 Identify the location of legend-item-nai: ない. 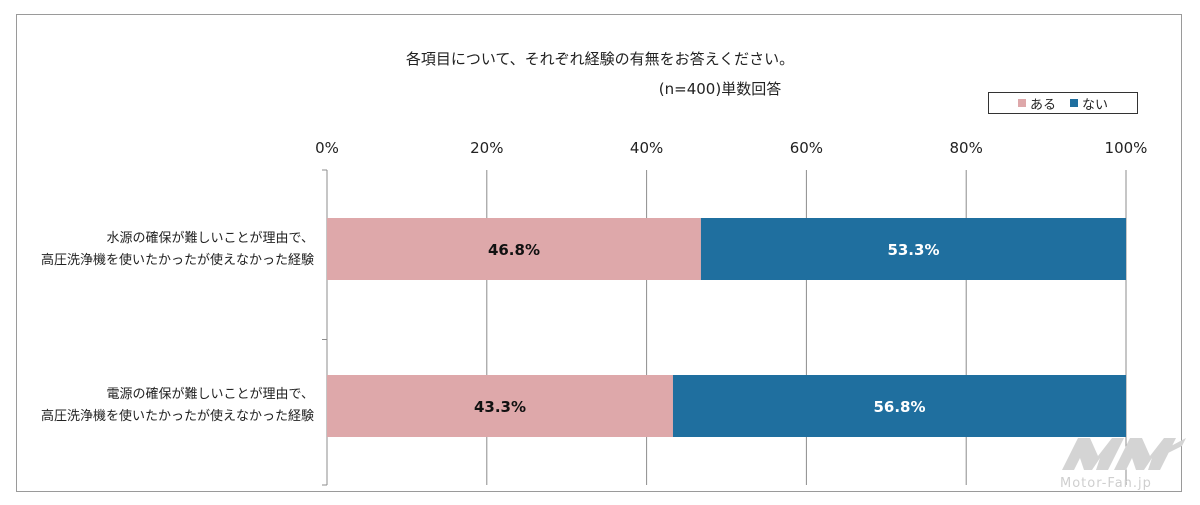
(1089, 103).